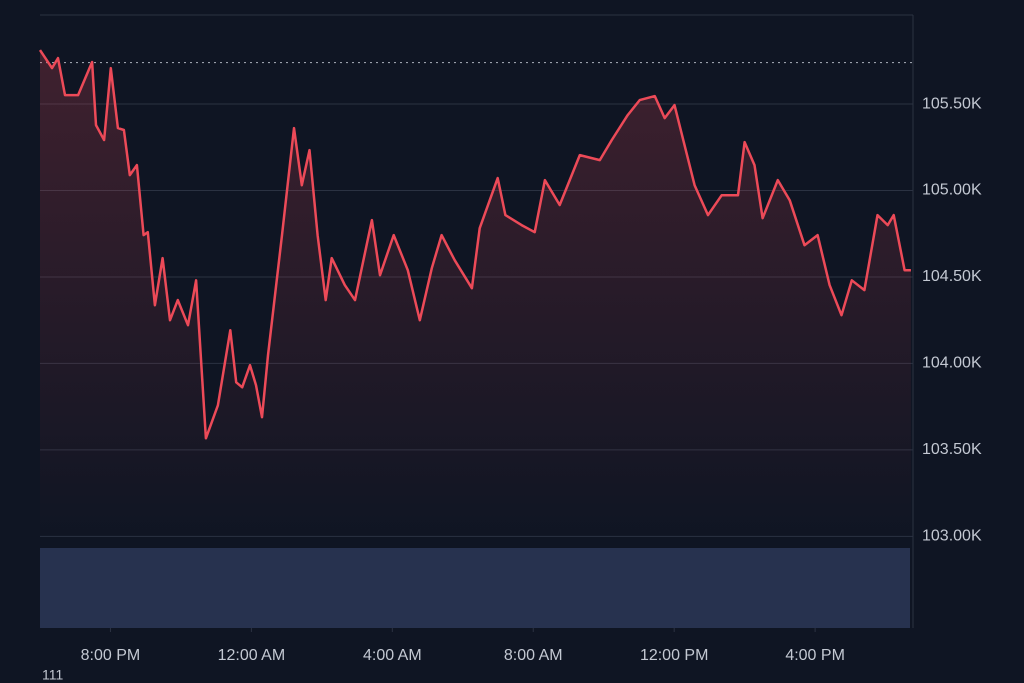  What do you see at coordinates (252, 655) in the screenshot?
I see `x-tick-label: 12:00 AM` at bounding box center [252, 655].